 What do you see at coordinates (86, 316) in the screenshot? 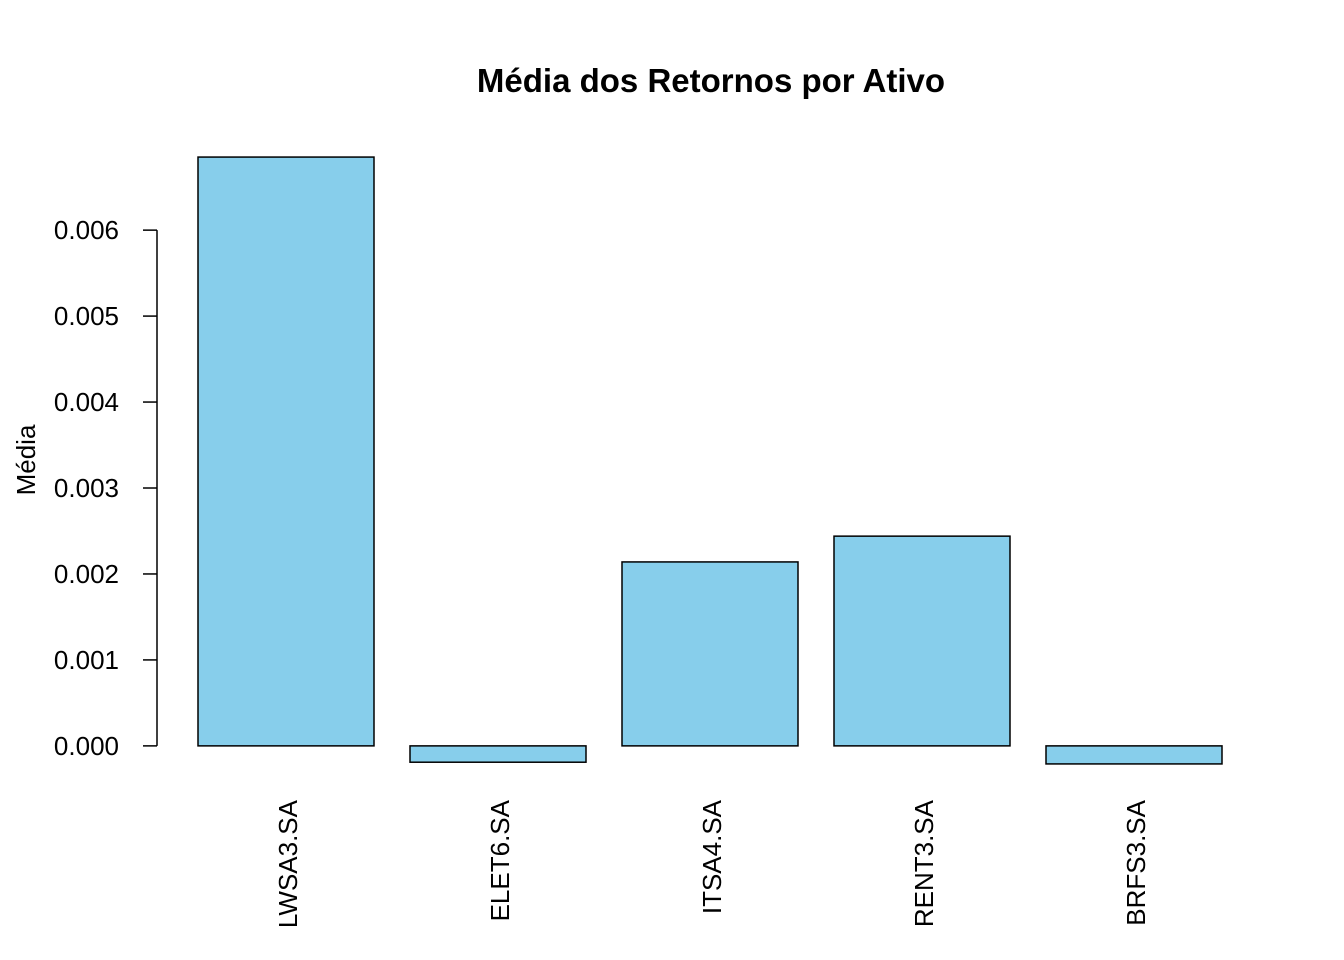
I see `y-tick-label: 0.005` at bounding box center [86, 316].